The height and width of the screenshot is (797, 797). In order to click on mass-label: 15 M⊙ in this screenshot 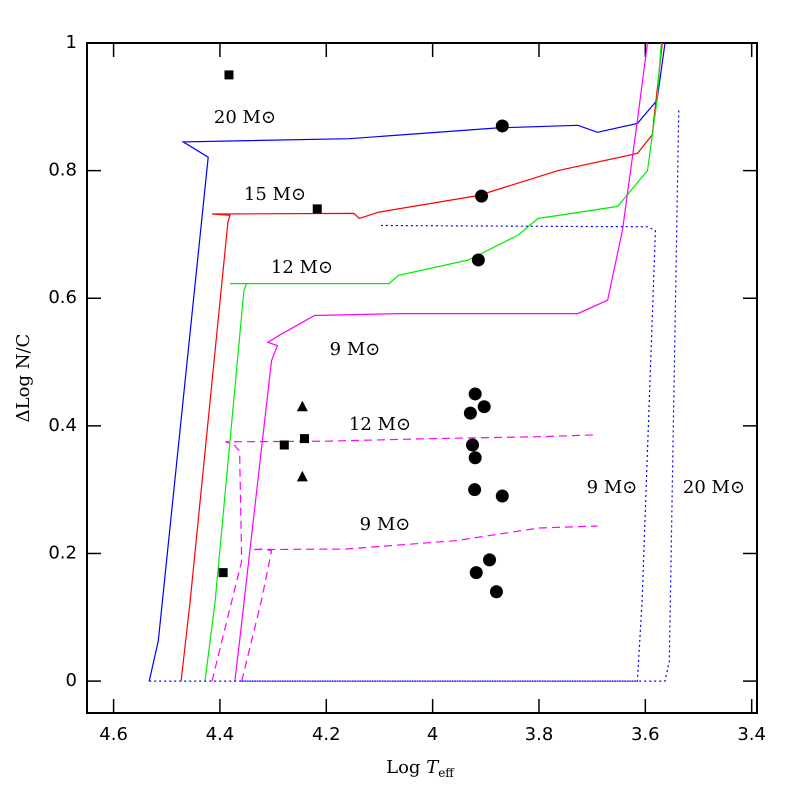, I will do `click(275, 194)`.